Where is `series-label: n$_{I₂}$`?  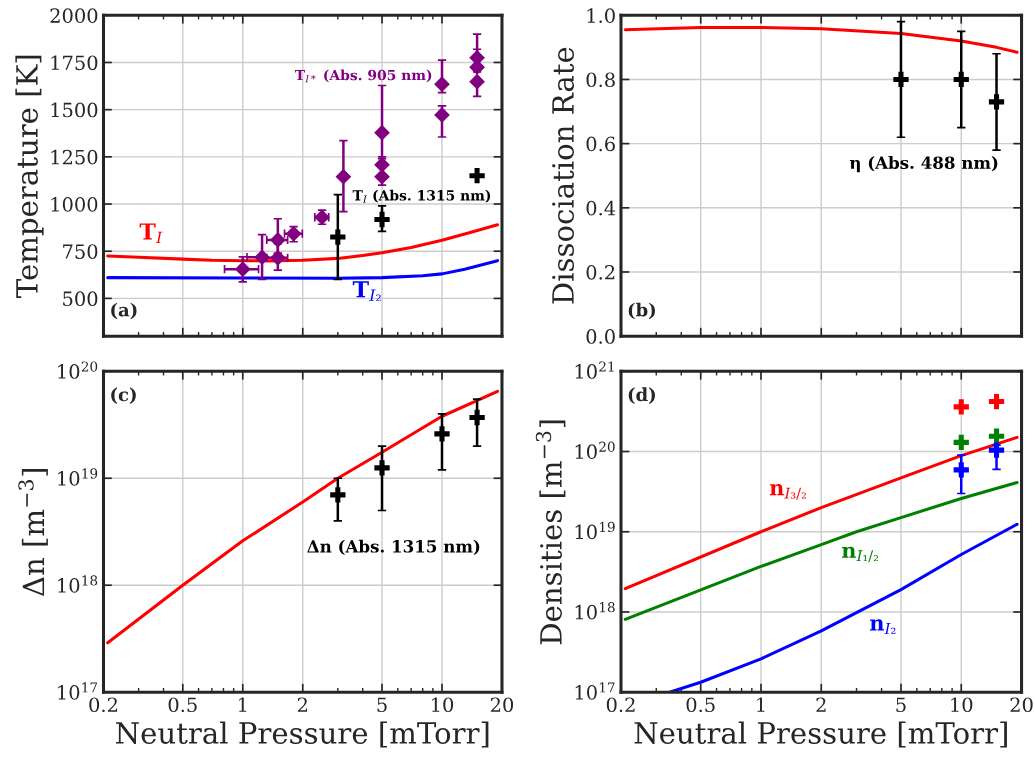 series-label: n$_{I₂}$ is located at coordinates (883, 626).